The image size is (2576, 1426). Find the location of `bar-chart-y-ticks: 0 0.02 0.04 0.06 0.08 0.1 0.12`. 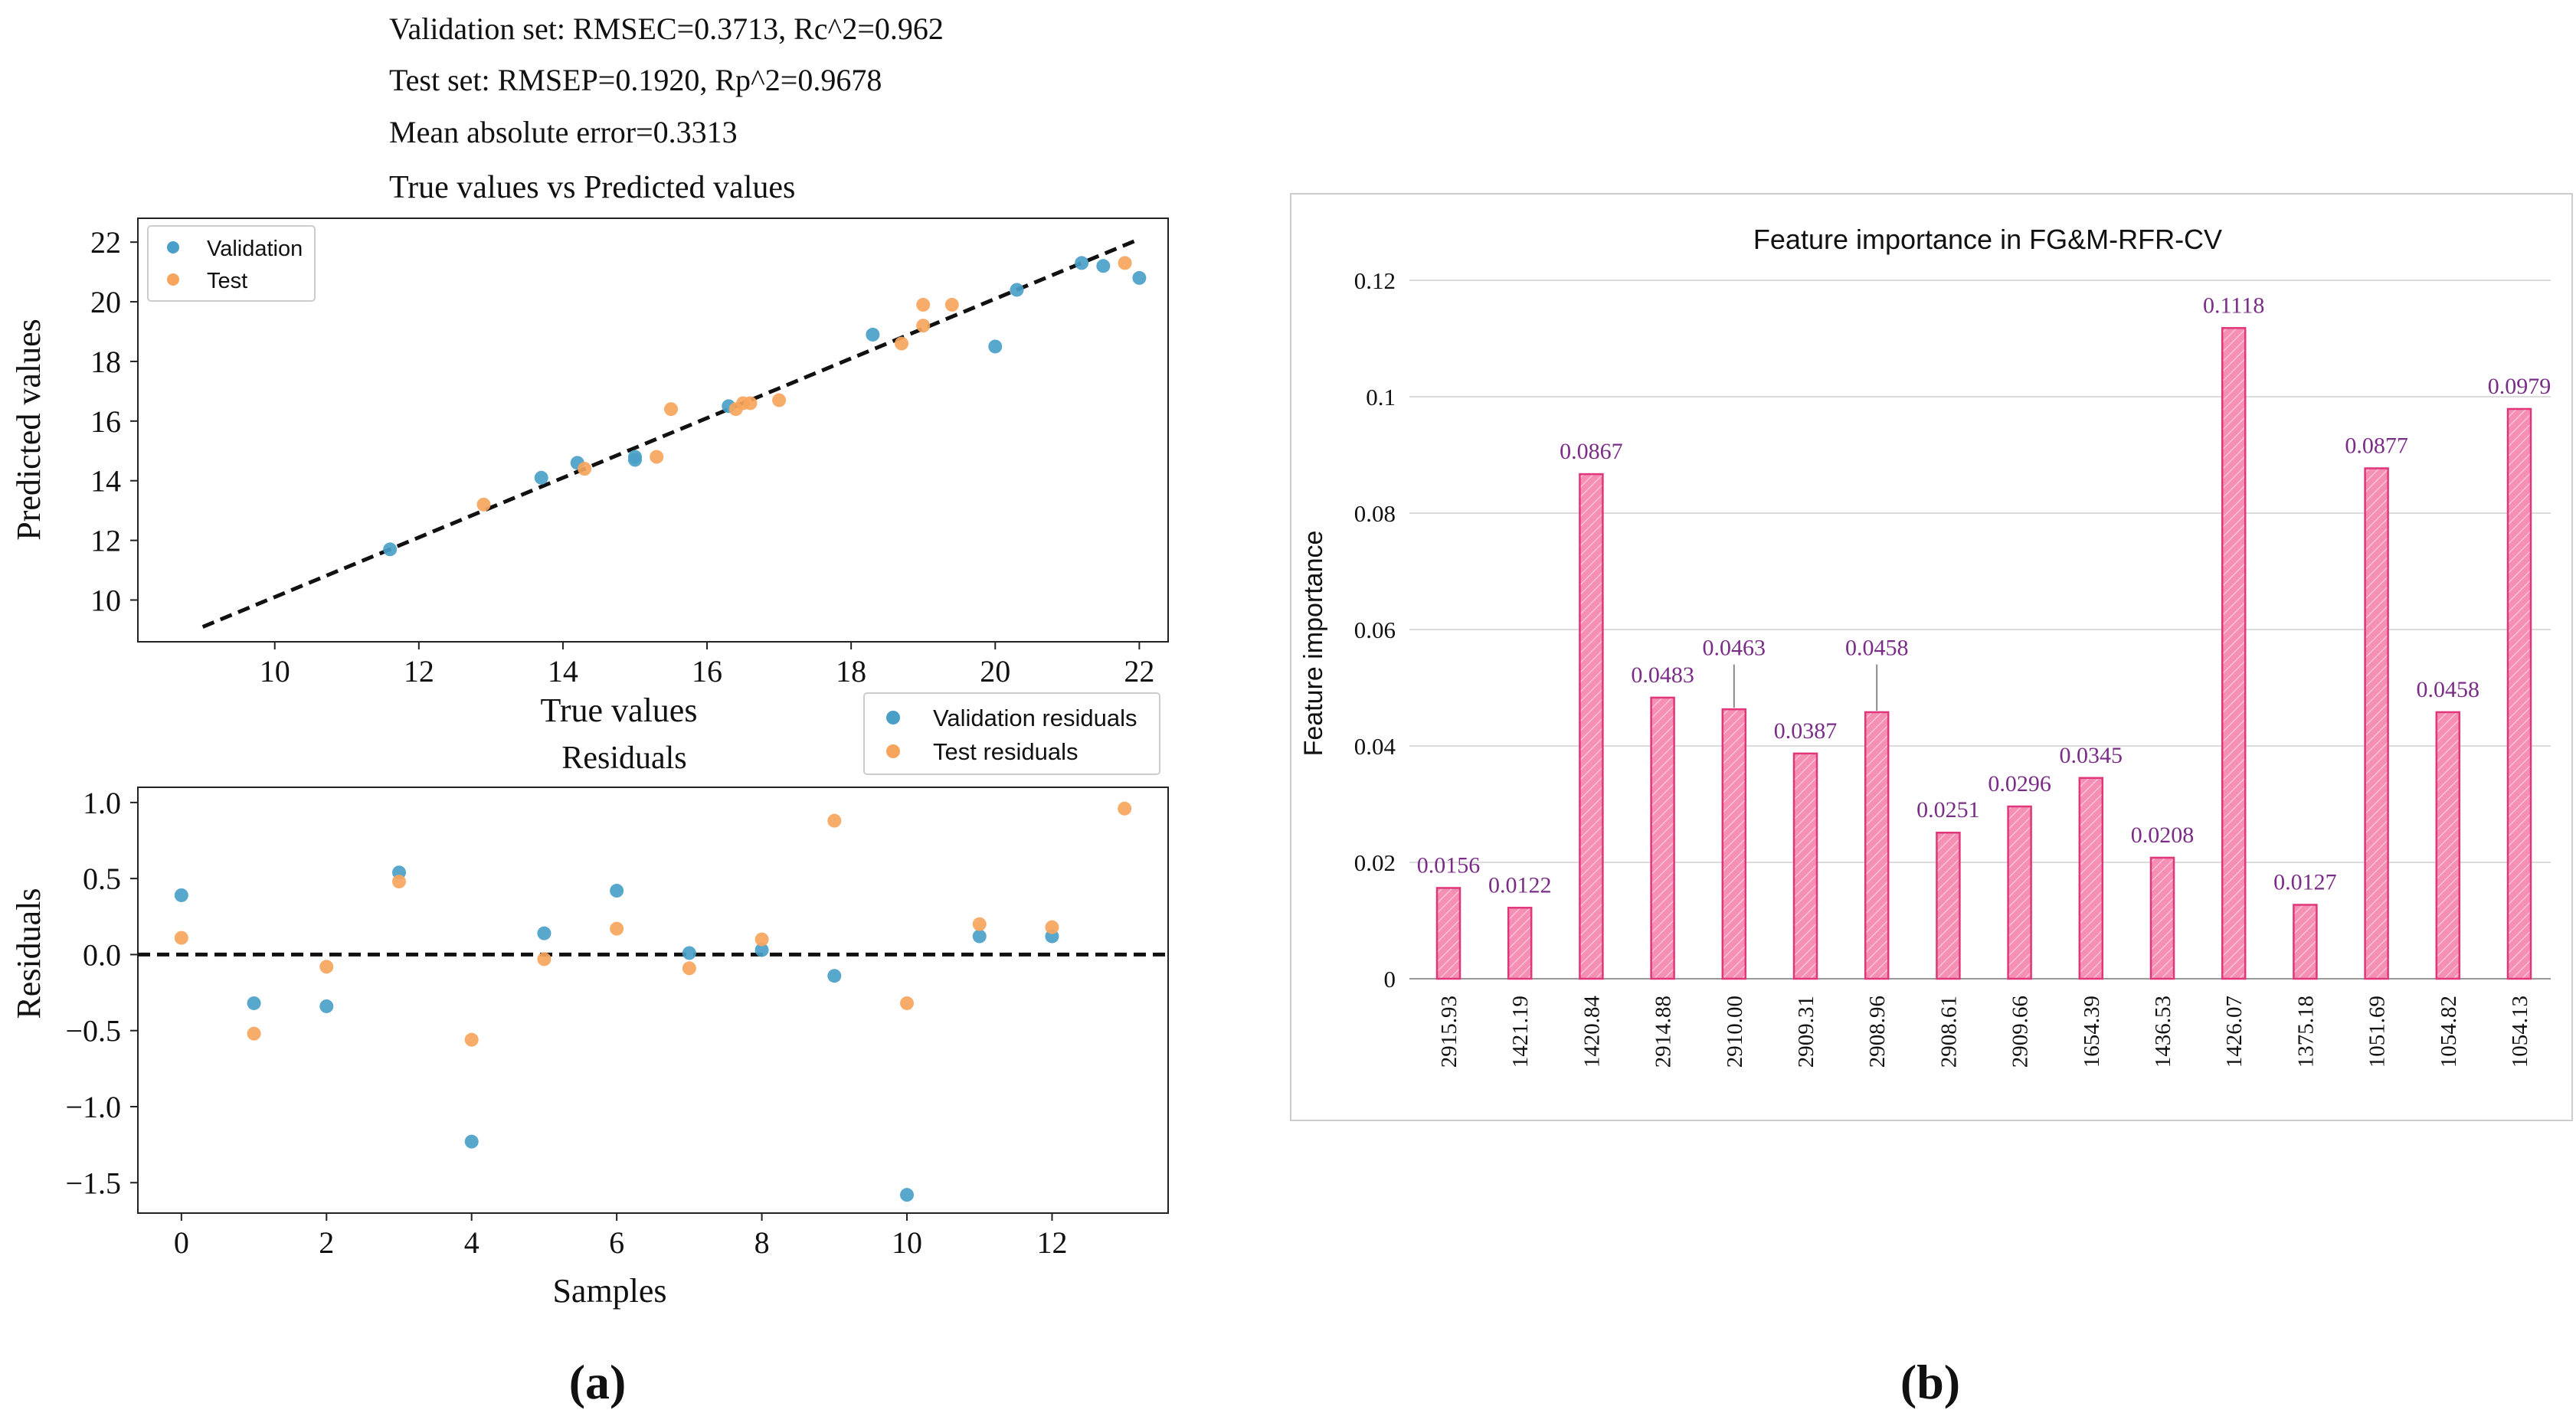

bar-chart-y-ticks: 0 0.02 0.04 0.06 0.08 0.1 0.12 is located at coordinates (1375, 630).